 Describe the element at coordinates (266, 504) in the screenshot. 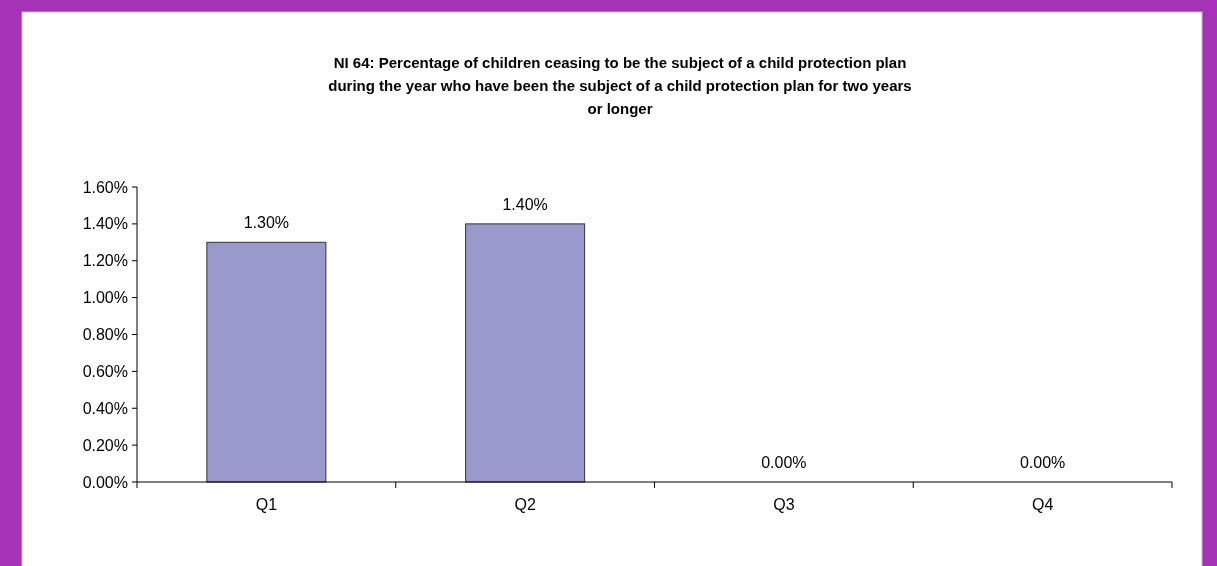

I see `x-tick-label: Q1` at that location.